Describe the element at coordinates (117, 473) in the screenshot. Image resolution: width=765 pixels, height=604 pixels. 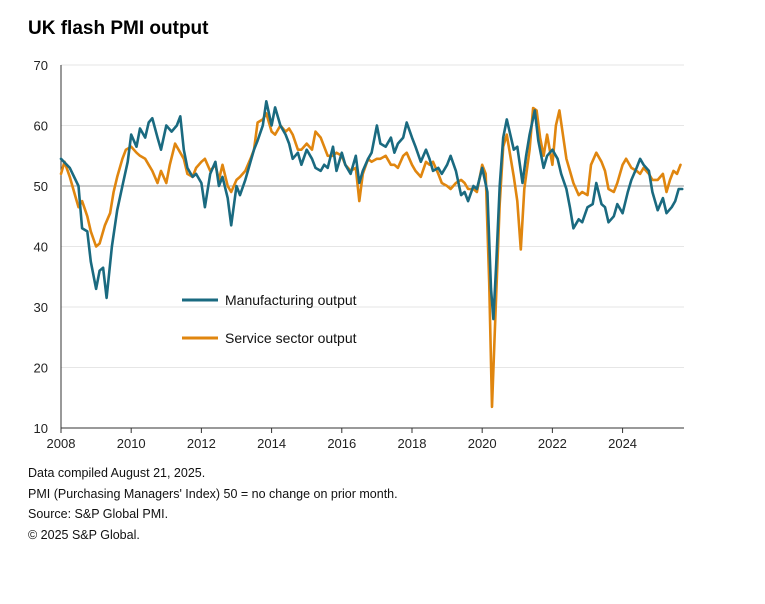
I see `note-compiled: Data compiled August 21, 2025.` at that location.